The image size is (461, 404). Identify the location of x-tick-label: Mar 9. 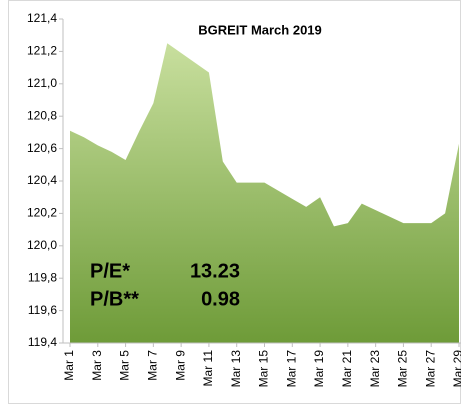
(180, 365).